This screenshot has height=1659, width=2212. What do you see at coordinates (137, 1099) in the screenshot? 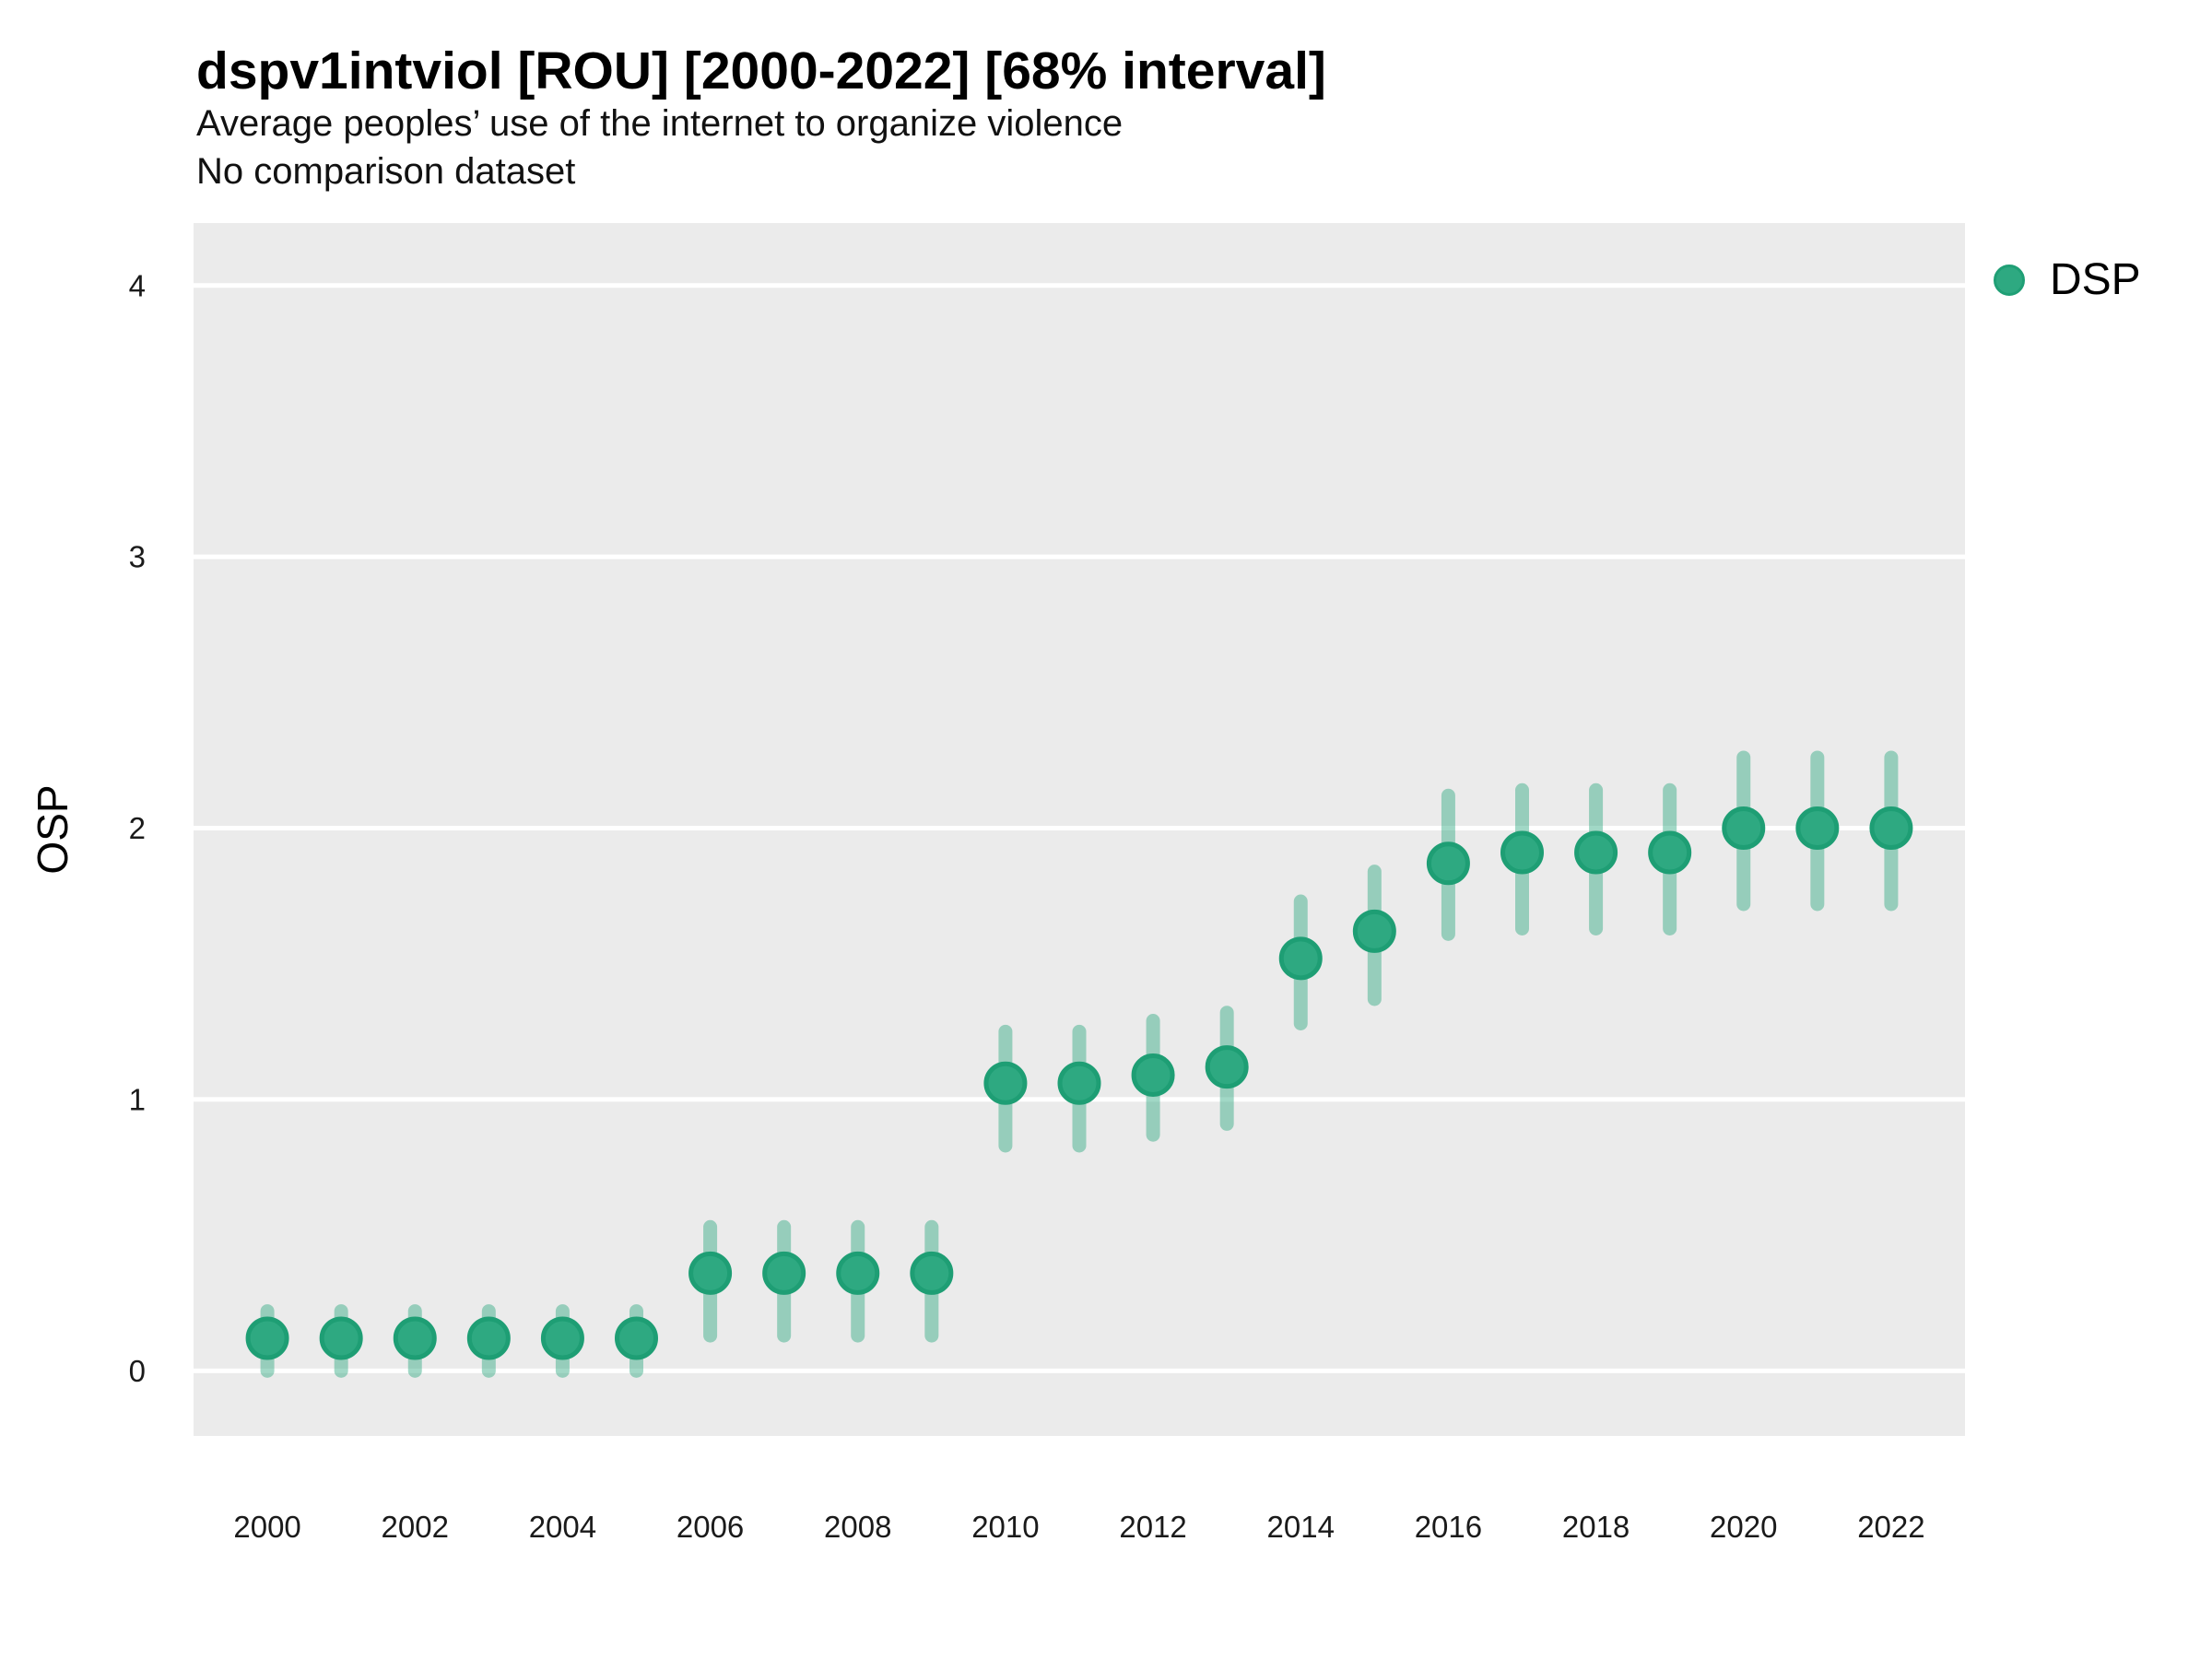
I see `y-tick-label: 1` at bounding box center [137, 1099].